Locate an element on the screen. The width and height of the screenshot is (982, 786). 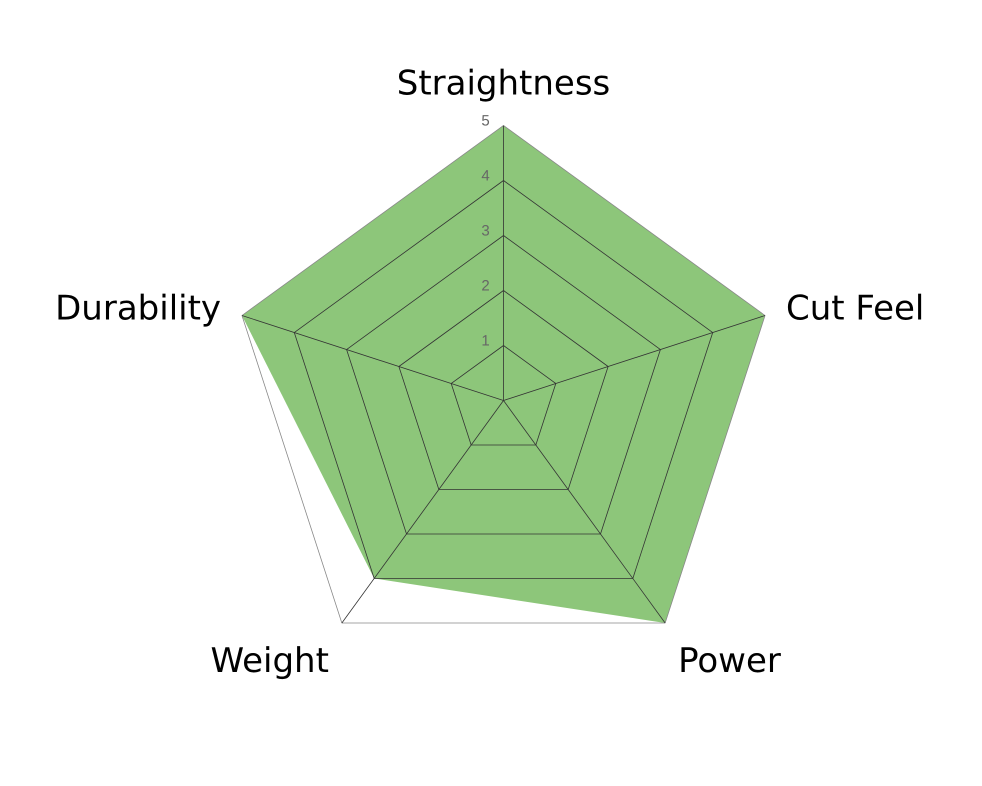
spoke-label: Weight is located at coordinates (269, 660).